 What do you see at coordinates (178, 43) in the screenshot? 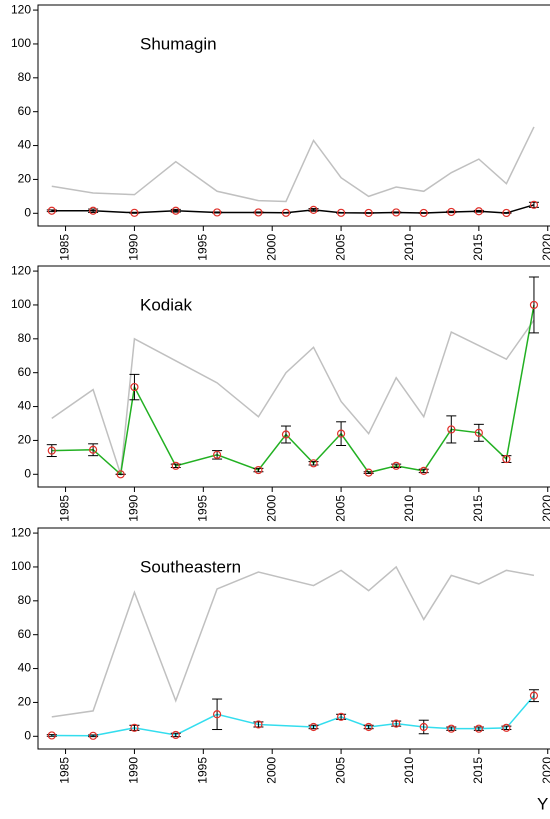
I see `panel-title: Shumagin` at bounding box center [178, 43].